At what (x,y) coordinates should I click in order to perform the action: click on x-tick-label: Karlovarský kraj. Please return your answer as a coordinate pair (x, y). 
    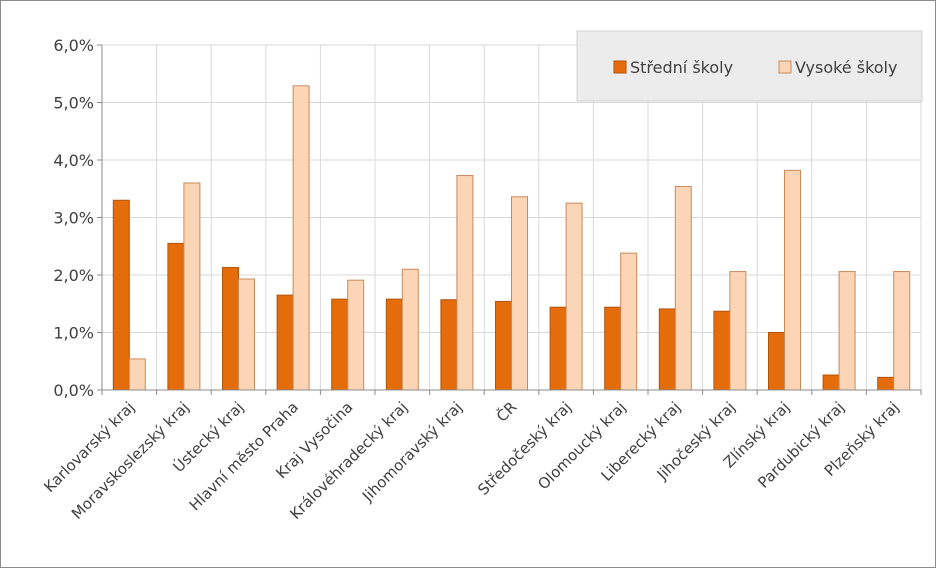
    Looking at the image, I should click on (89, 447).